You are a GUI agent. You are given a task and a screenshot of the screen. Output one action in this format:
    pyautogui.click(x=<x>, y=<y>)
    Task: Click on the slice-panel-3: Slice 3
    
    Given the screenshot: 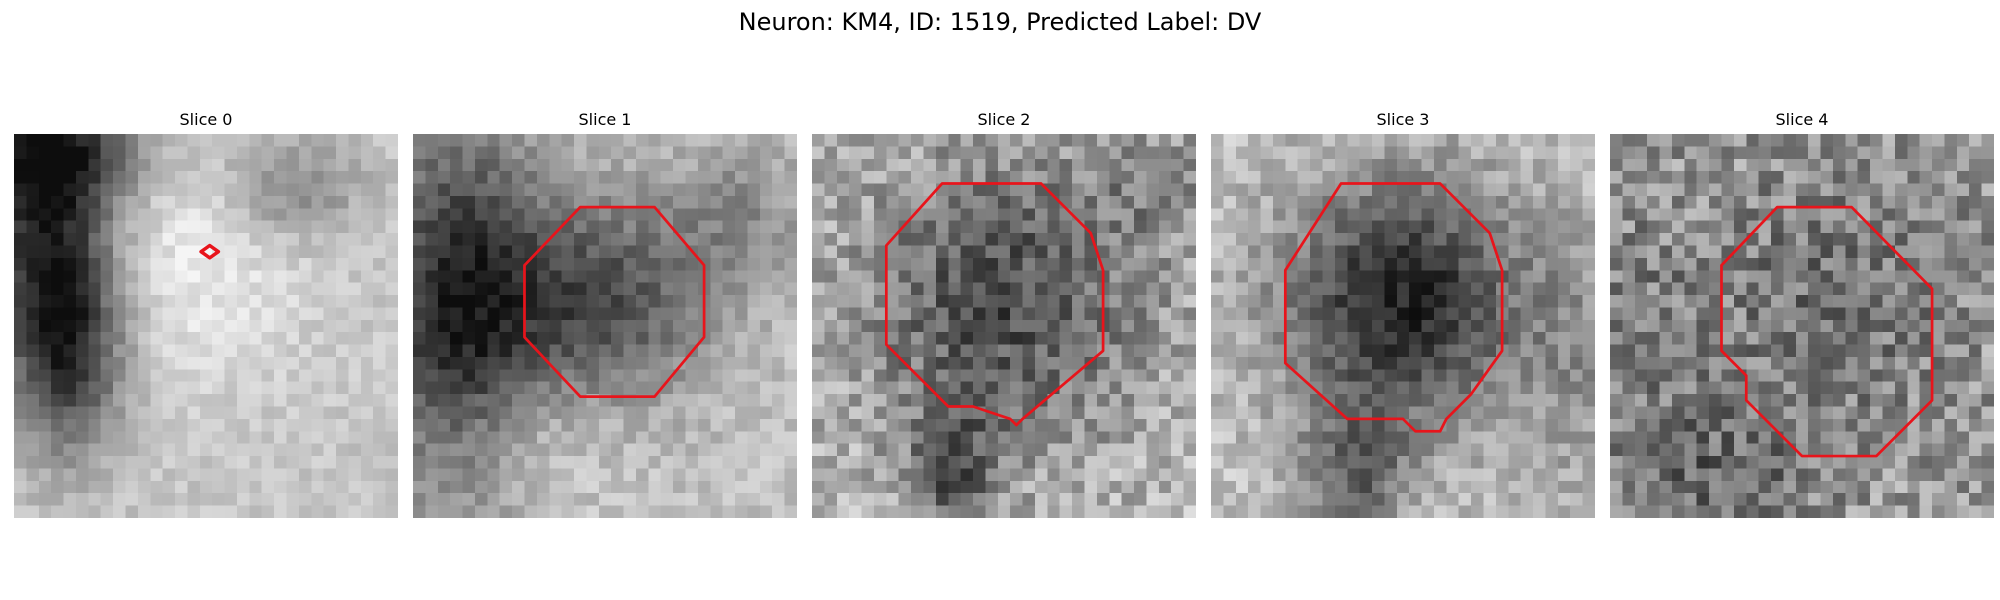 What is the action you would take?
    pyautogui.click(x=1403, y=315)
    